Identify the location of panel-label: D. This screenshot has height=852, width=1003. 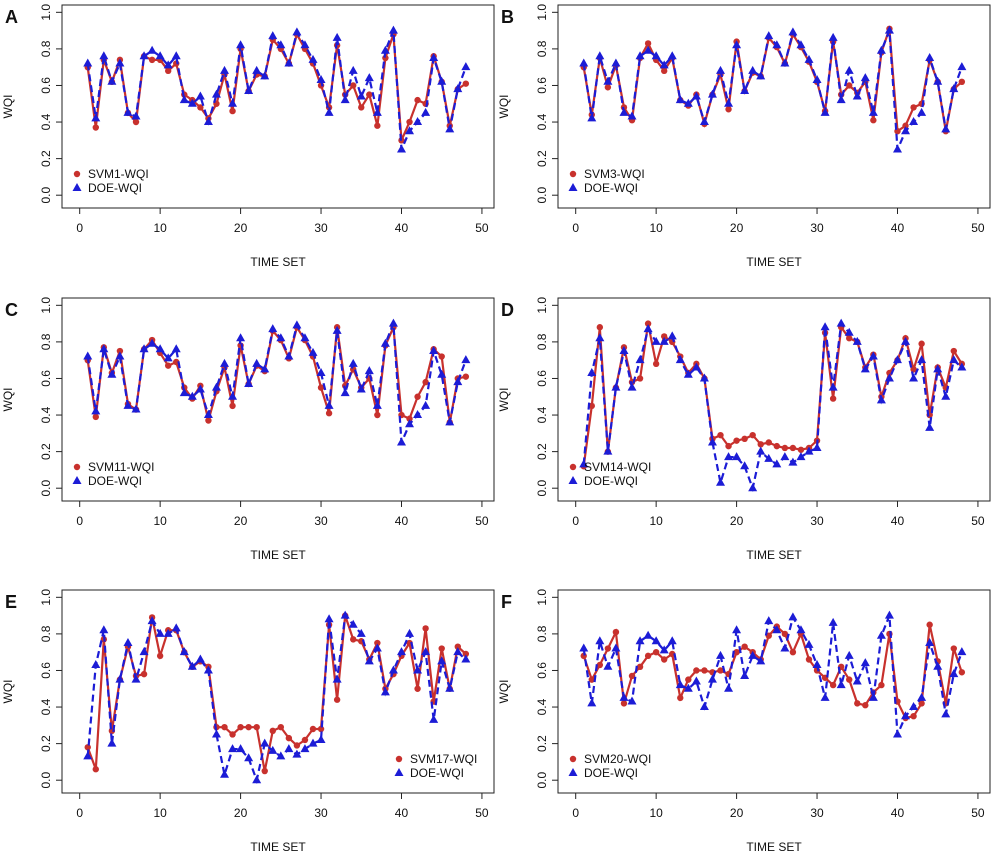
(507, 310).